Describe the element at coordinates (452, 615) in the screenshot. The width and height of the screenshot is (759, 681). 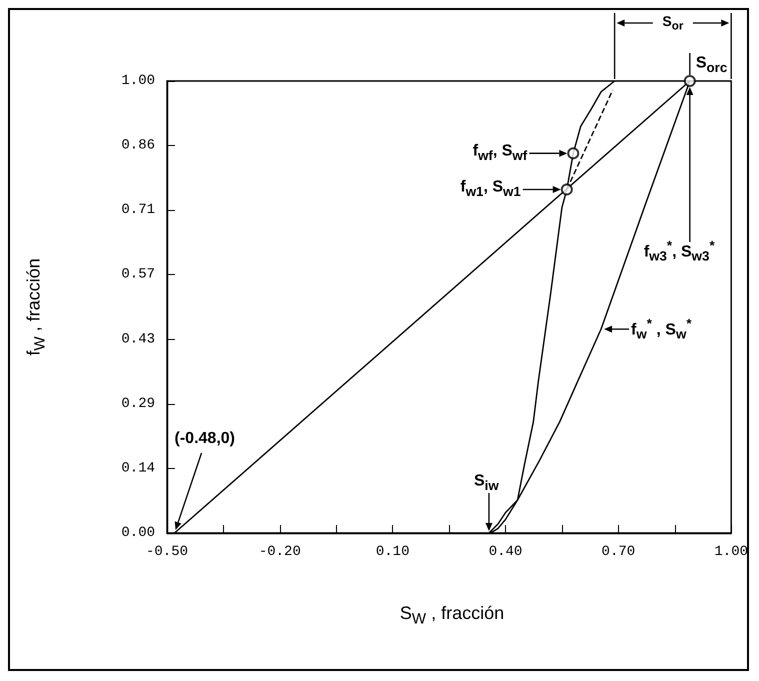
I see `x-axis-title: S$_{W}$ , fracción` at that location.